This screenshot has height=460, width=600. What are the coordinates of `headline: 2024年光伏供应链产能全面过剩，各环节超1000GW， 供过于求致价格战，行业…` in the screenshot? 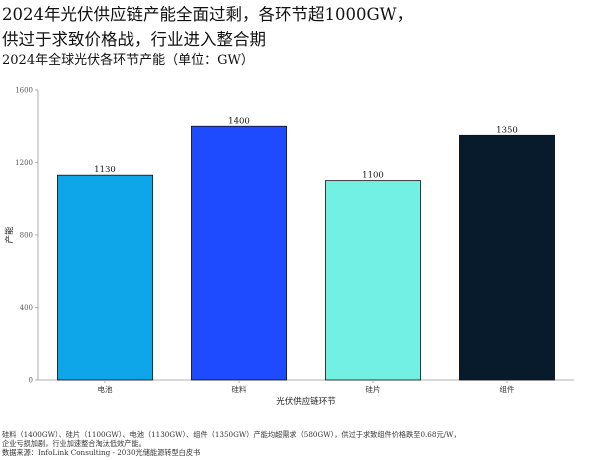 It's located at (300, 27).